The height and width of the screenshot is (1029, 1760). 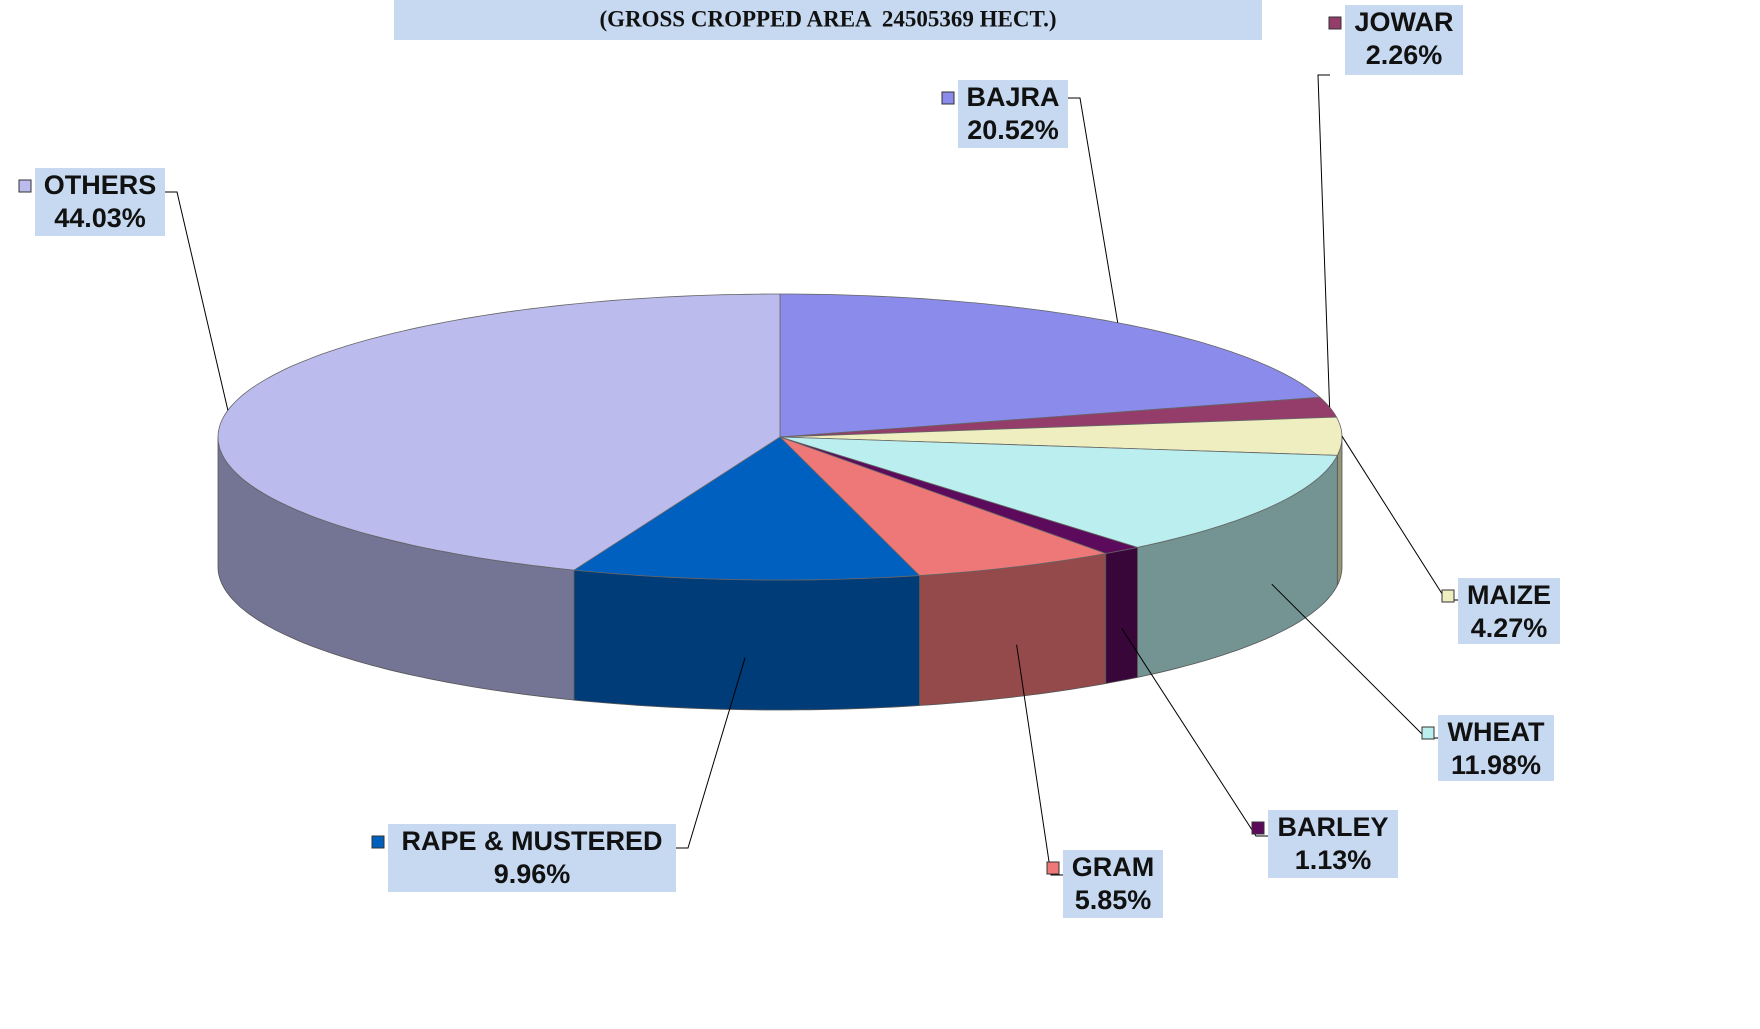 I want to click on title-box, so click(x=828, y=20).